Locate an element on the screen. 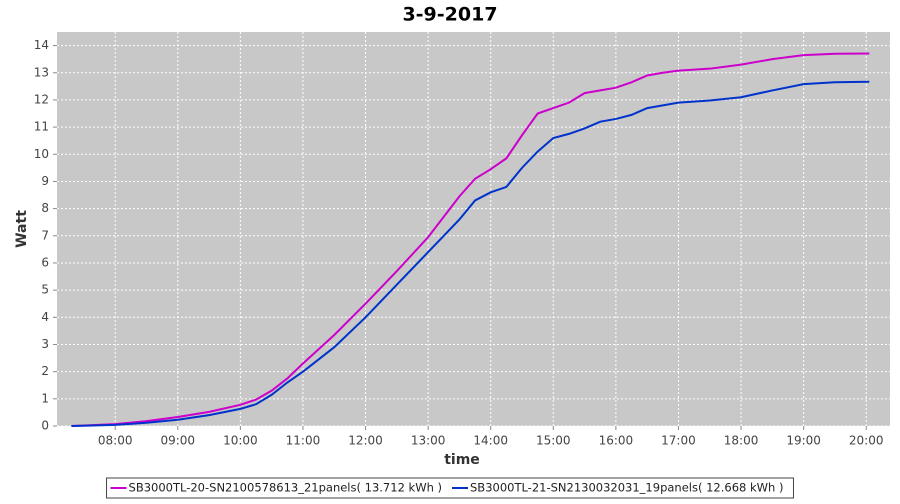  y-tick-label: 9 is located at coordinates (45, 181).